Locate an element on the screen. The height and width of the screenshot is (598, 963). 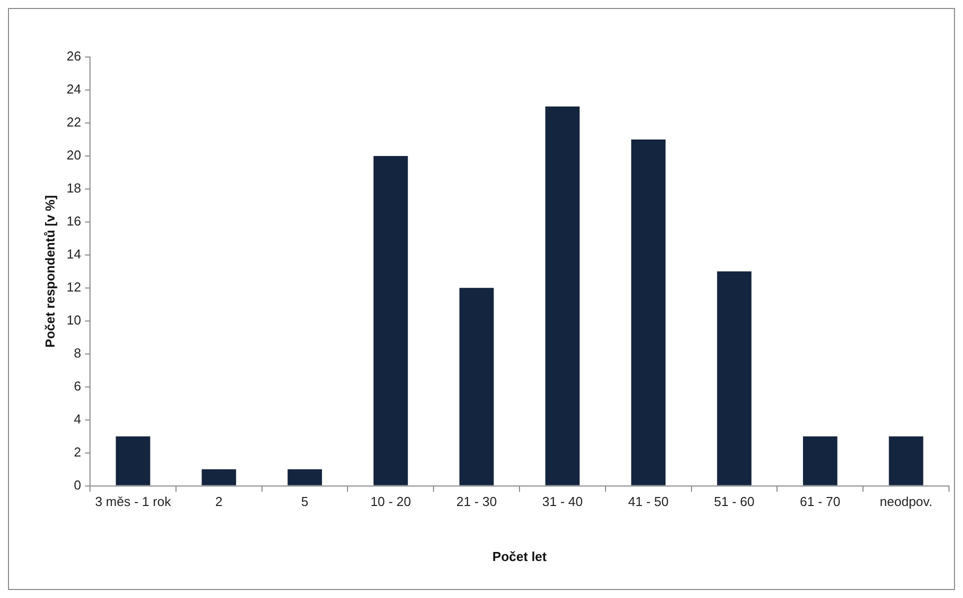
x-axis-title: Počet let is located at coordinates (520, 556).